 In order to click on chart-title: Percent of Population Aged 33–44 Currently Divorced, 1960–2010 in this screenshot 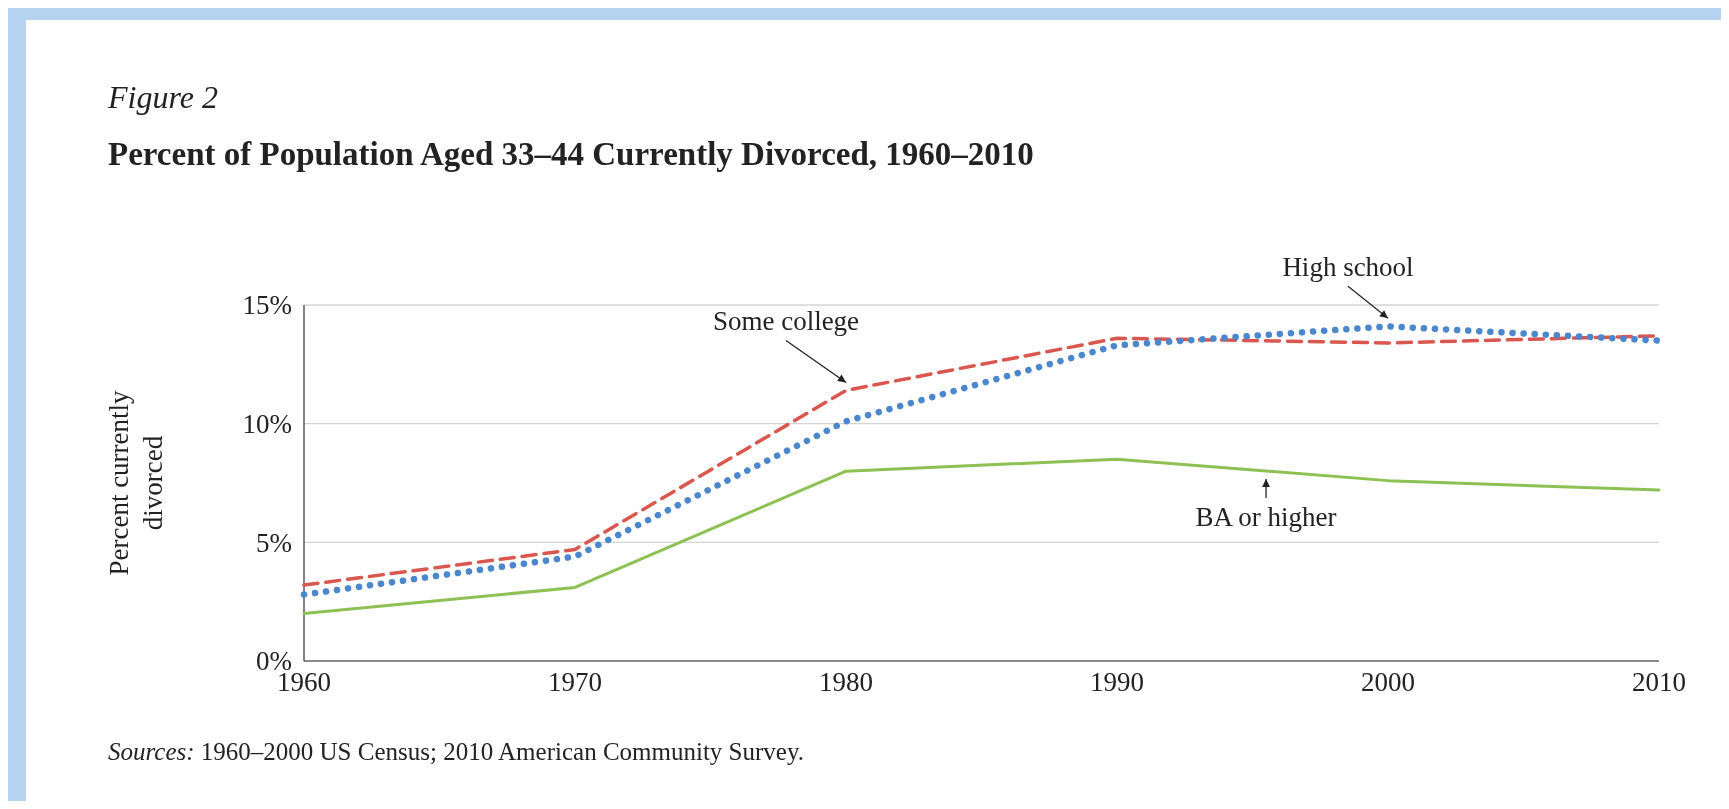, I will do `click(571, 154)`.